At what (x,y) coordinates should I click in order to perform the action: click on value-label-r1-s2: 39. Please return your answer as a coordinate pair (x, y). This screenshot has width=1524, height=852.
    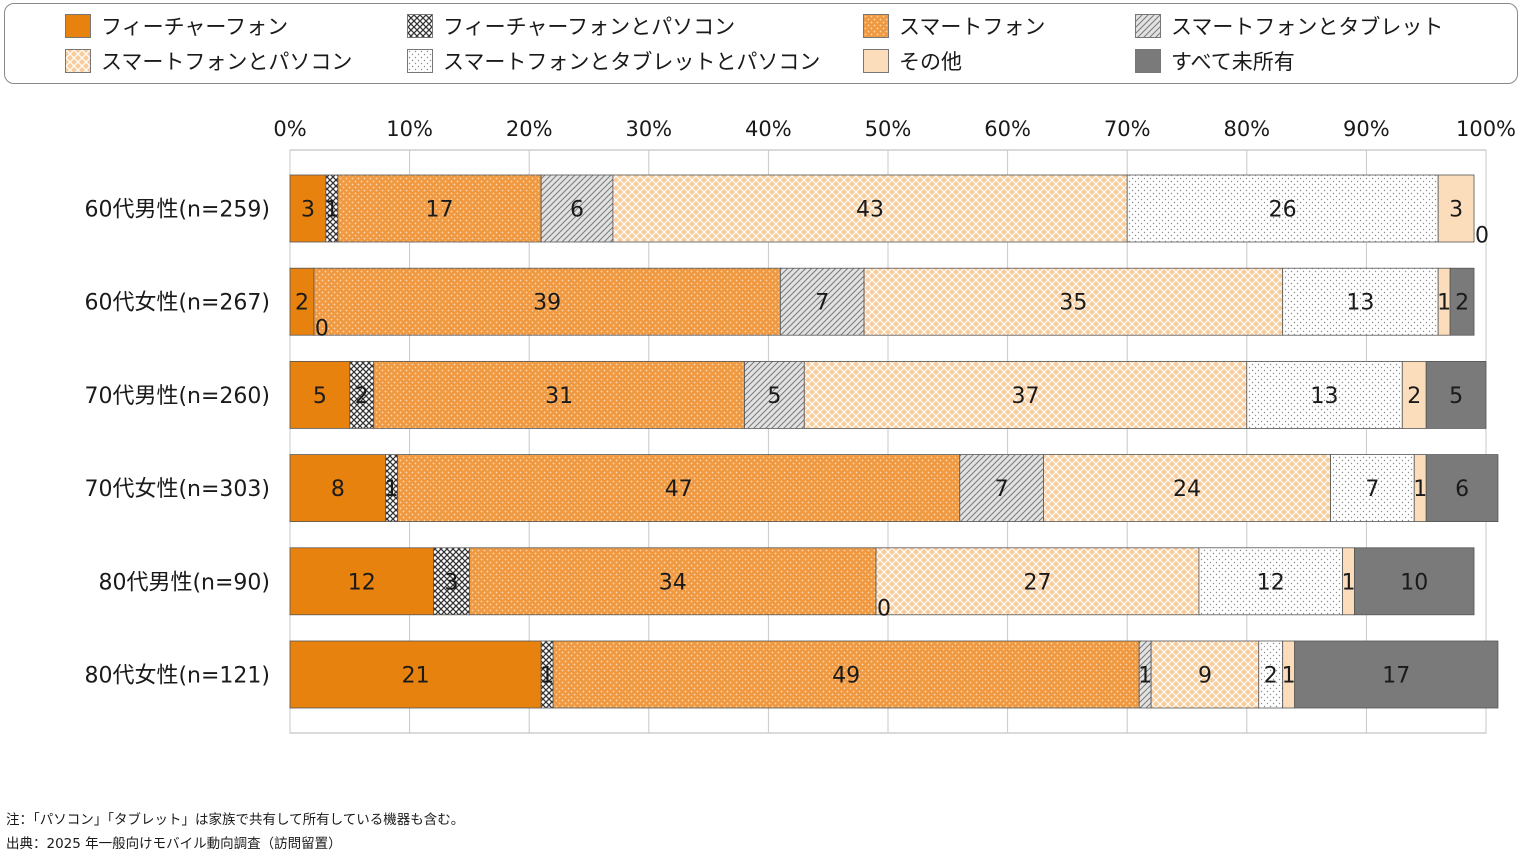
    Looking at the image, I should click on (547, 303).